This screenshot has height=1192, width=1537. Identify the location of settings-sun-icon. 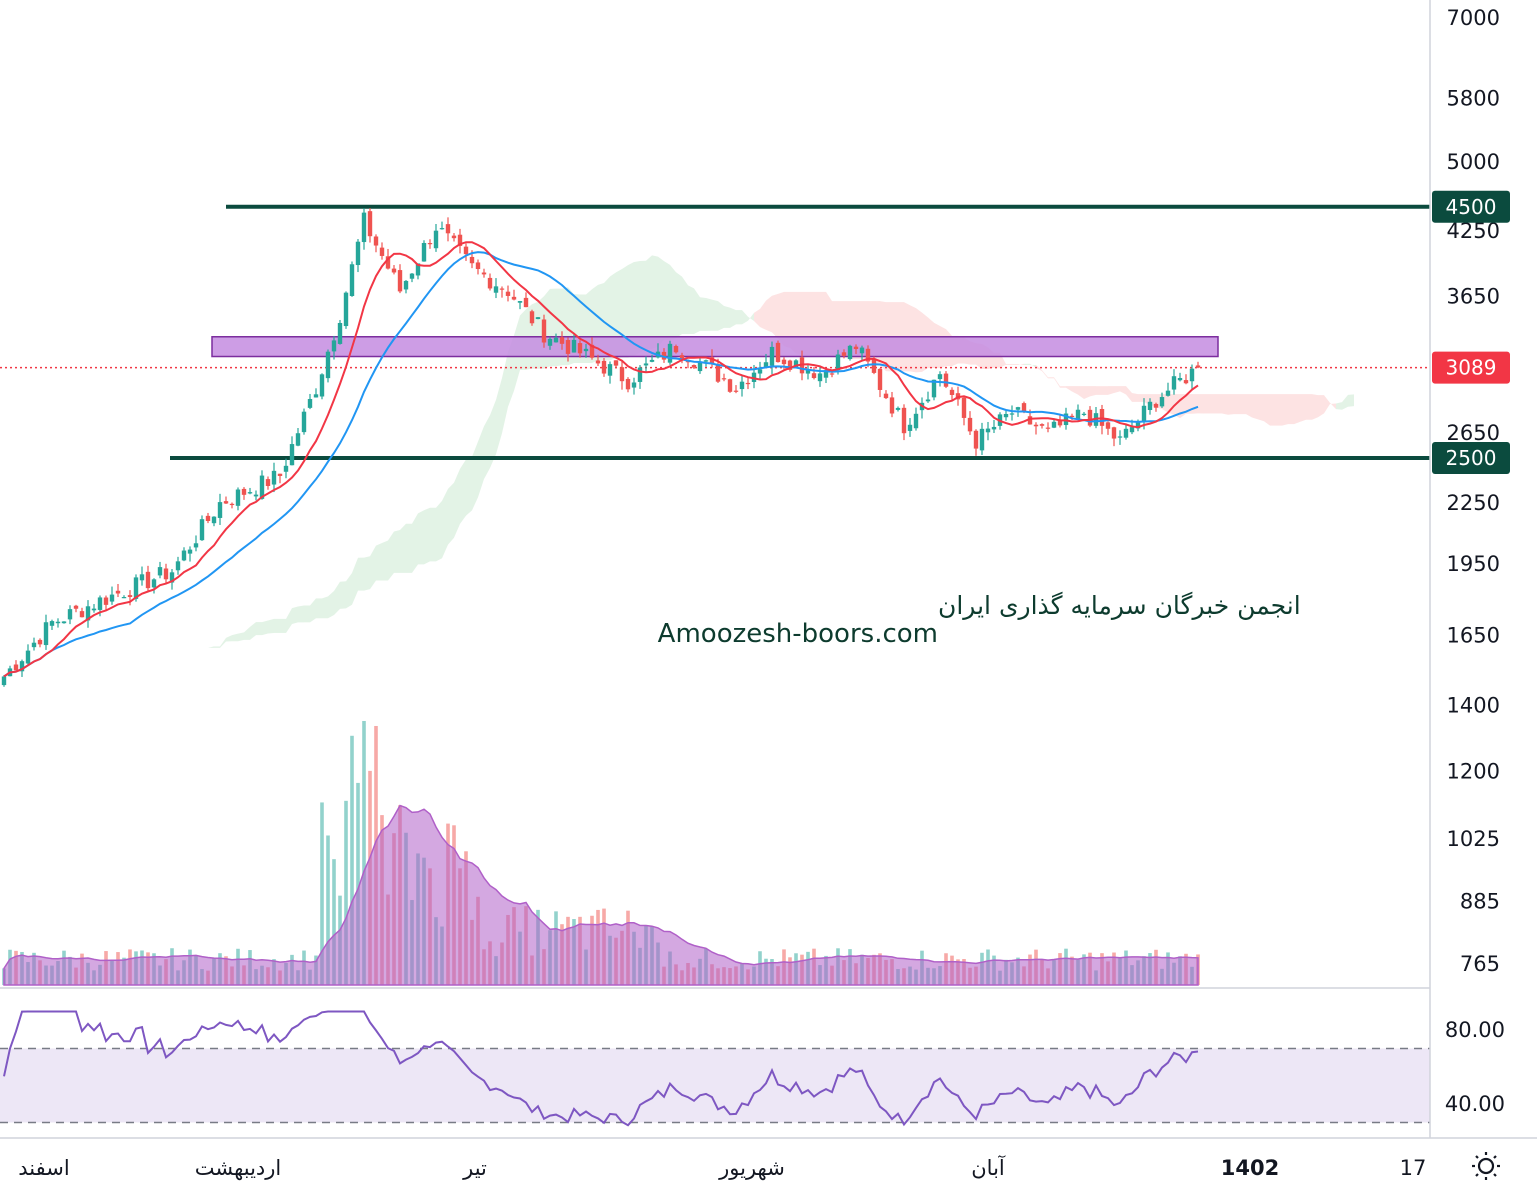
(1486, 1166).